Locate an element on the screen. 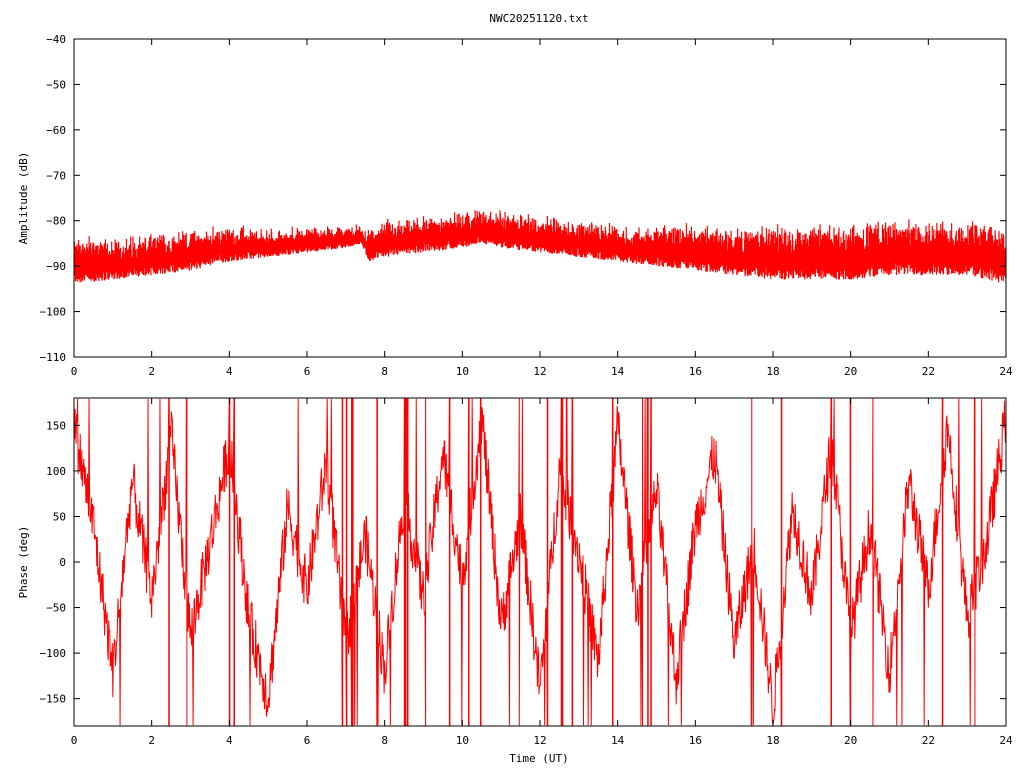 This screenshot has height=768, width=1024. phase-ytick-label: −150 is located at coordinates (53, 699).